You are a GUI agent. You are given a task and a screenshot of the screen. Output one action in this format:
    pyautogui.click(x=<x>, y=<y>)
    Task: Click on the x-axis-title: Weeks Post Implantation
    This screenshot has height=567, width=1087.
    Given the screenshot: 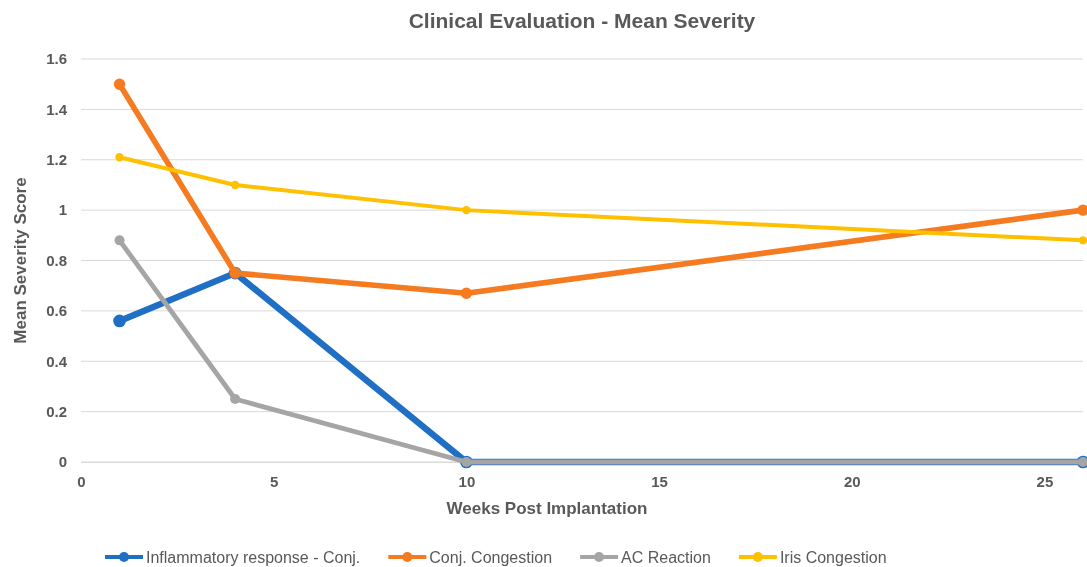 What is the action you would take?
    pyautogui.click(x=547, y=508)
    